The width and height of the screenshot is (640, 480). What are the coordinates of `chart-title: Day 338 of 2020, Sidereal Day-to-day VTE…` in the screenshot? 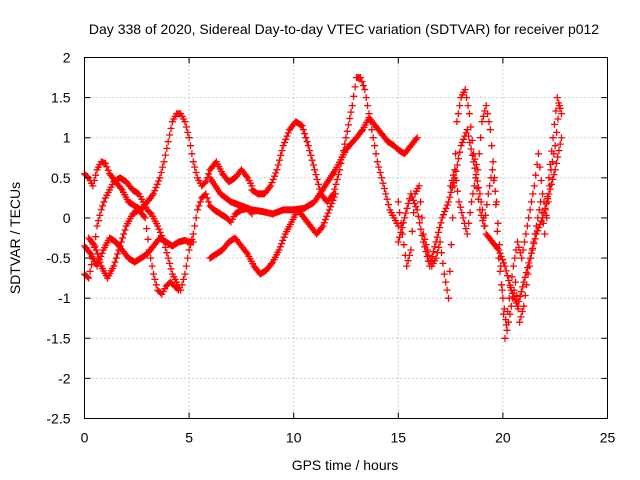 It's located at (344, 29).